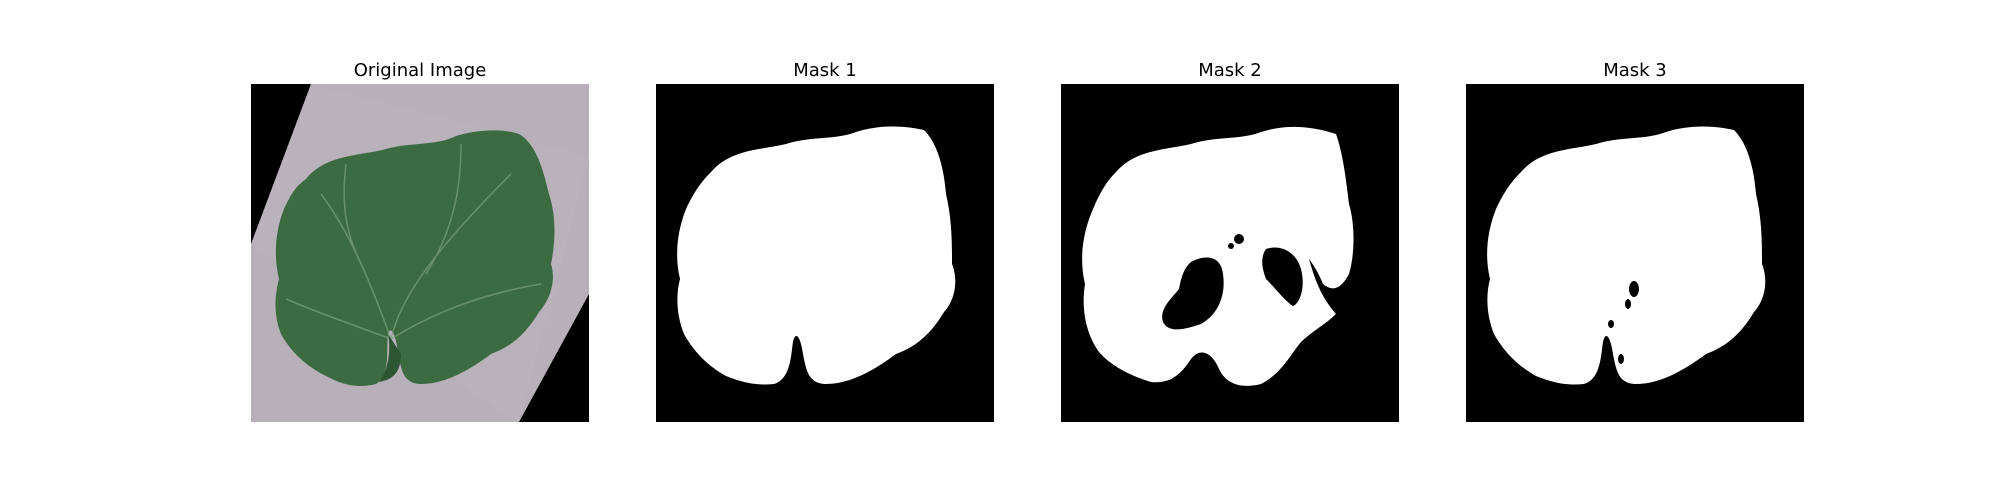 This screenshot has height=500, width=2000. I want to click on panel-title: Mask 3, so click(1635, 70).